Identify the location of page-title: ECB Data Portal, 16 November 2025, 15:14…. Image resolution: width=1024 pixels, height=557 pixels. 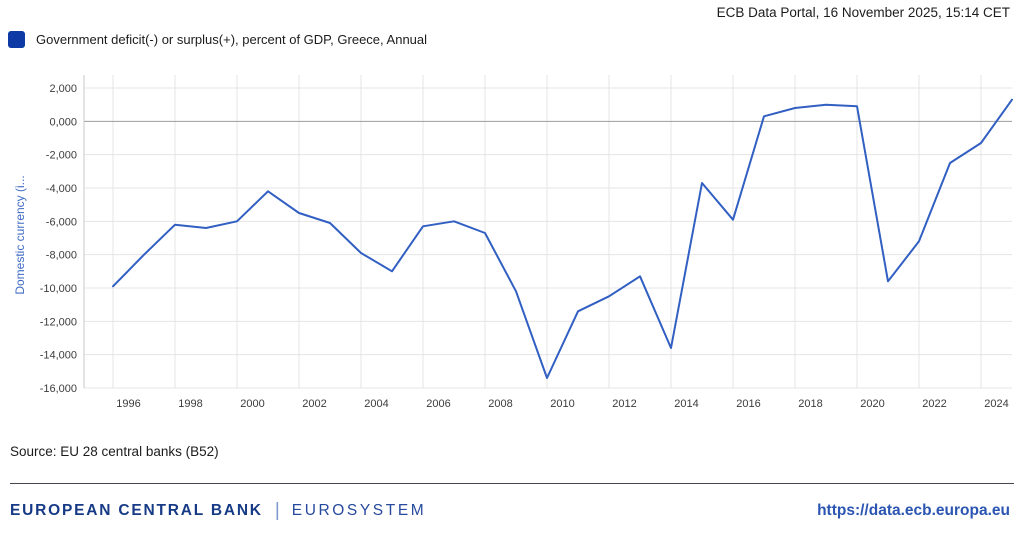
(863, 12).